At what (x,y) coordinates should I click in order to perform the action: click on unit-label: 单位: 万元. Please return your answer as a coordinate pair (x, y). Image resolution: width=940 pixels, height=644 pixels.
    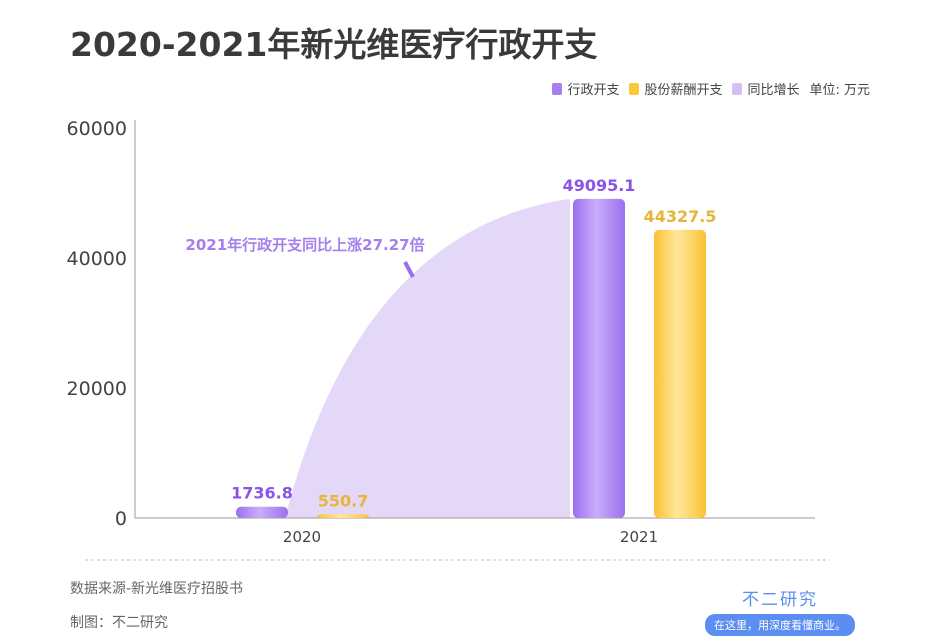
    Looking at the image, I should click on (839, 90).